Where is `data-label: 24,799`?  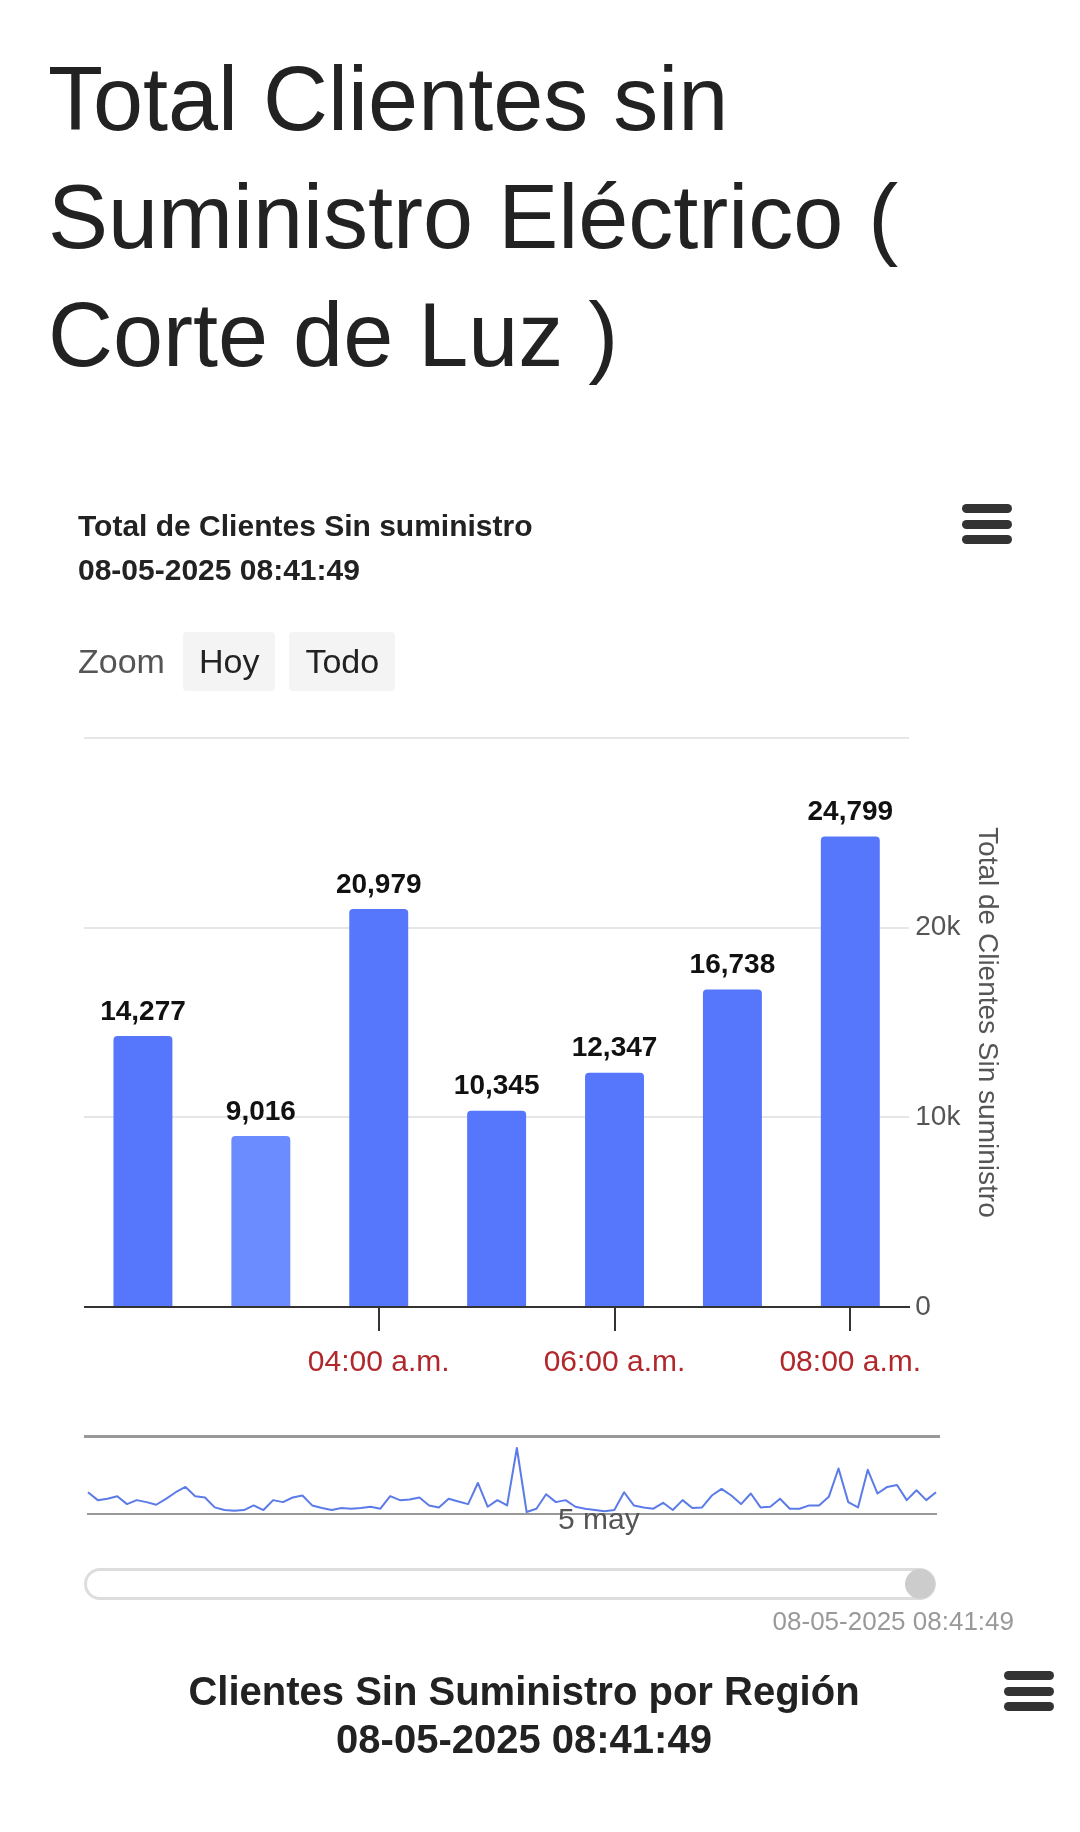
data-label: 24,799 is located at coordinates (850, 811).